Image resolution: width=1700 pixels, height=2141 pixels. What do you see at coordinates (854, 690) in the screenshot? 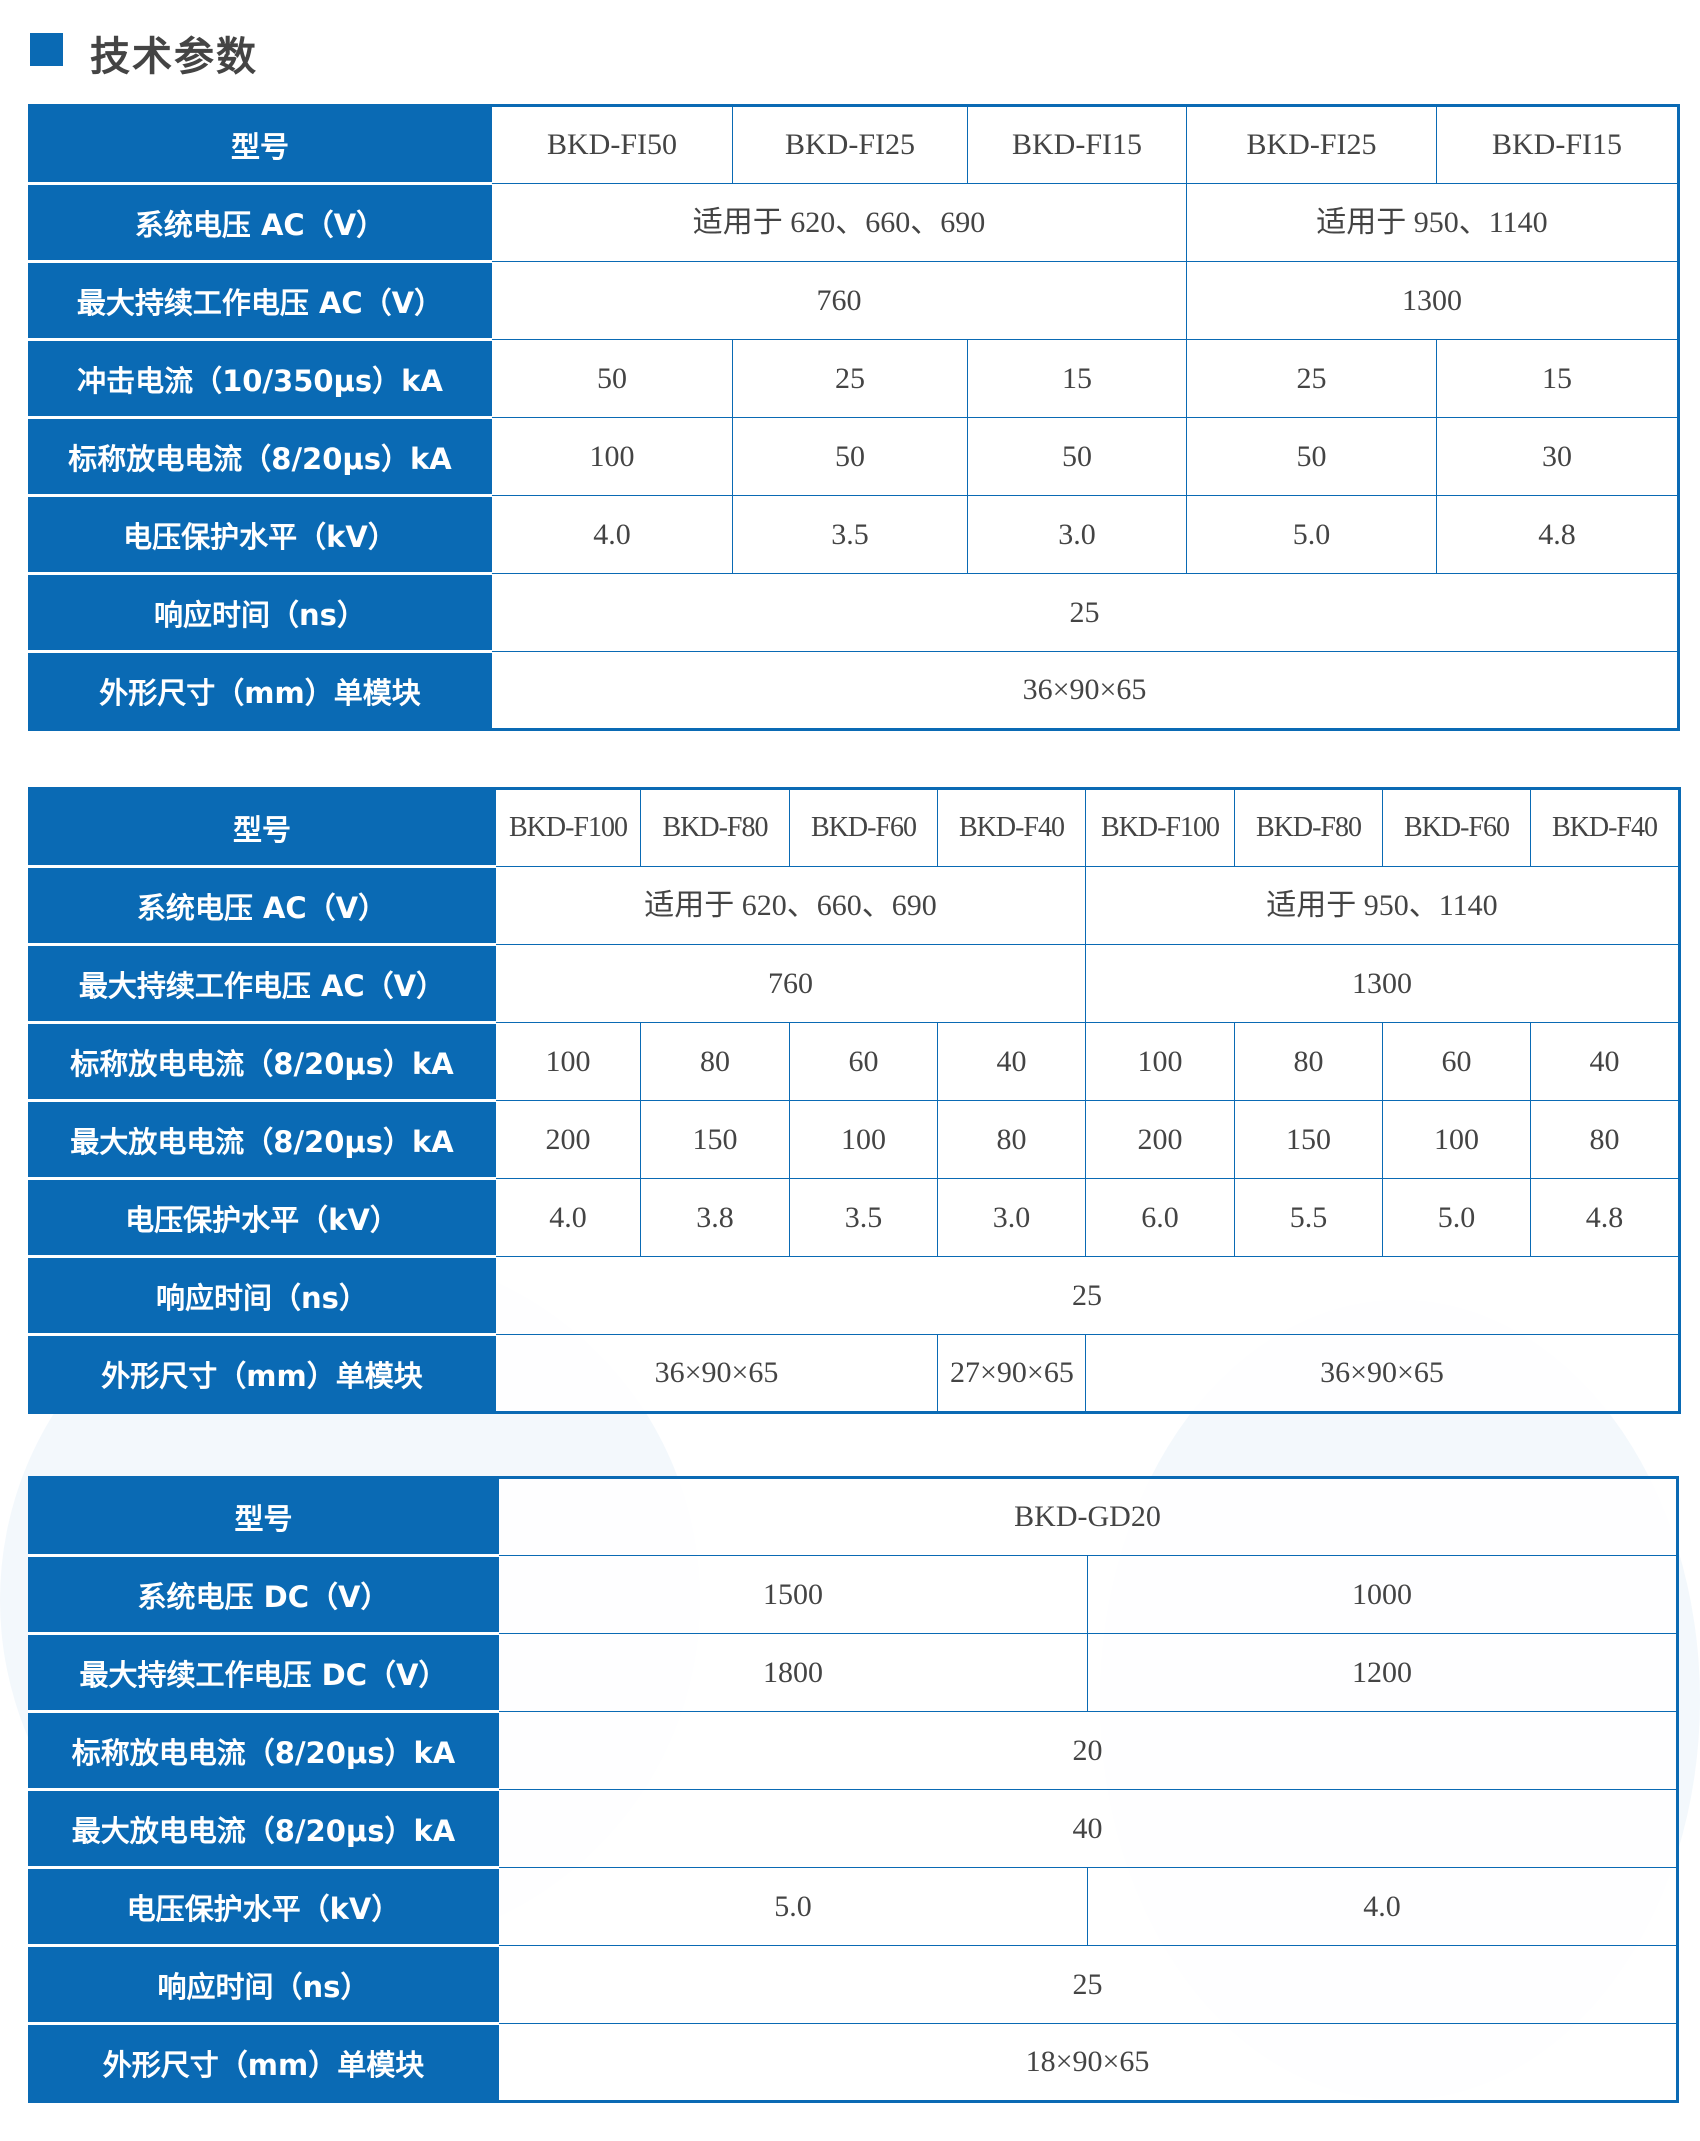
I see `table-row: 外形尺寸（mm）单模块 36×90×65` at bounding box center [854, 690].